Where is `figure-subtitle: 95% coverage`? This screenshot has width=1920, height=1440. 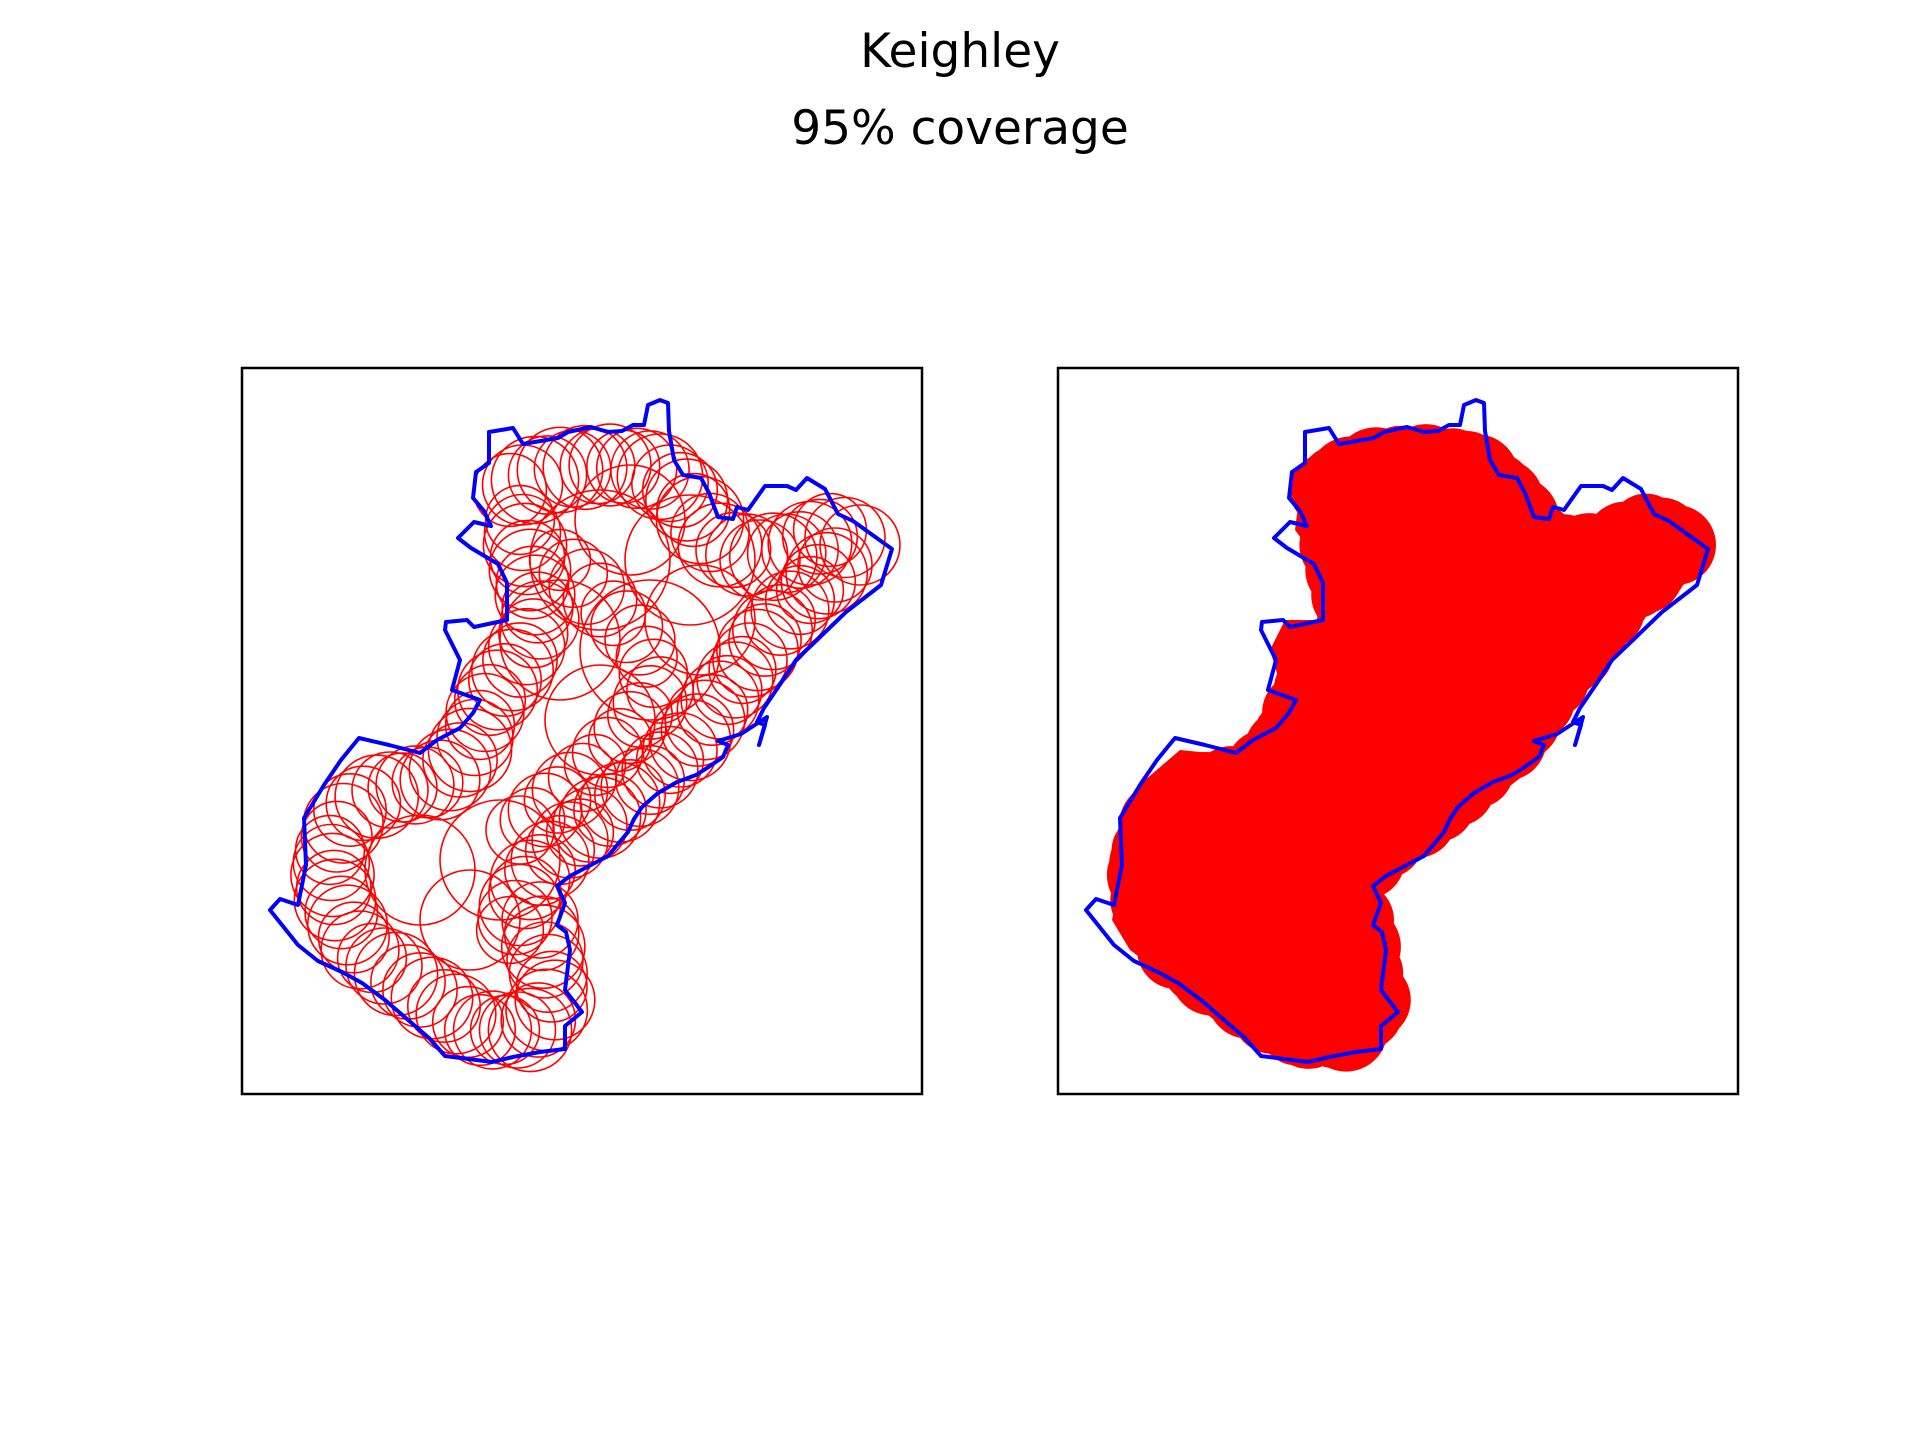
figure-subtitle: 95% coverage is located at coordinates (960, 128).